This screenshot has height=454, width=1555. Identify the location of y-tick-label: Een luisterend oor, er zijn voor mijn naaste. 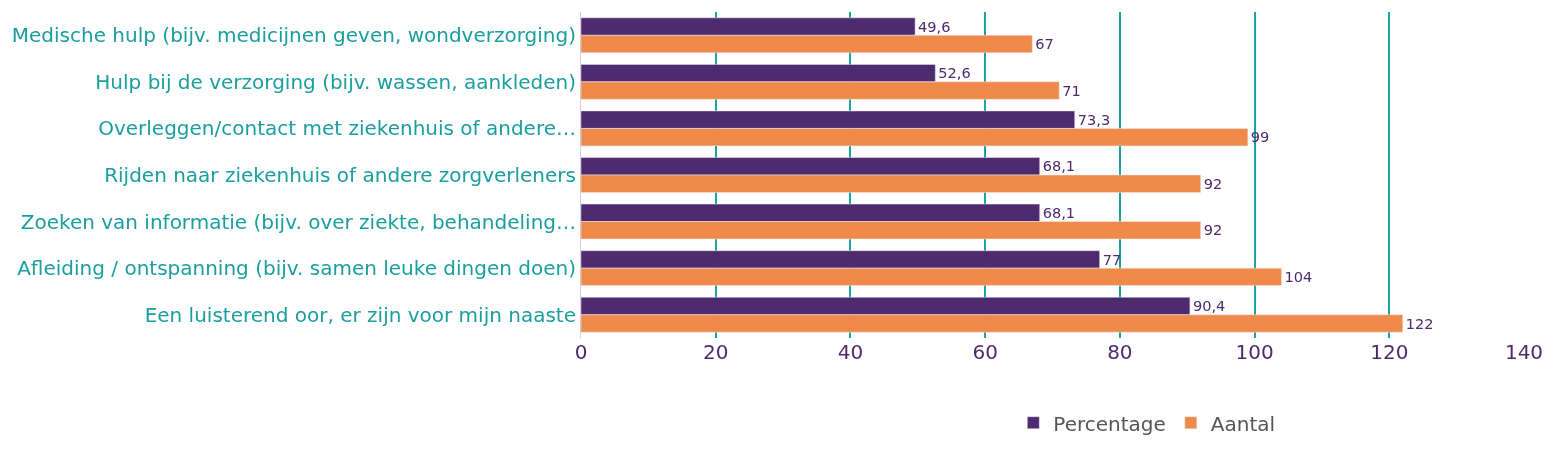
(360, 314).